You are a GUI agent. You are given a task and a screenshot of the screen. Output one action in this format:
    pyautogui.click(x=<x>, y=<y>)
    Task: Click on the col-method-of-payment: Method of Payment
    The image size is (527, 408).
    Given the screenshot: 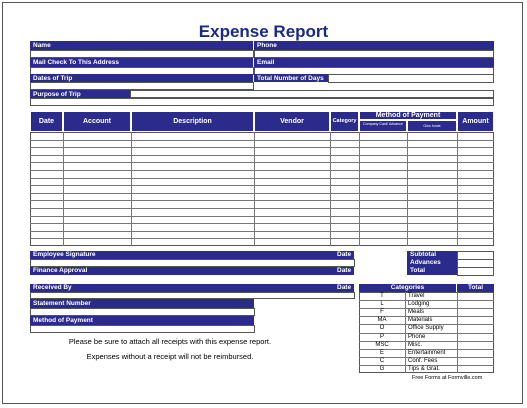 What is the action you would take?
    pyautogui.click(x=408, y=115)
    